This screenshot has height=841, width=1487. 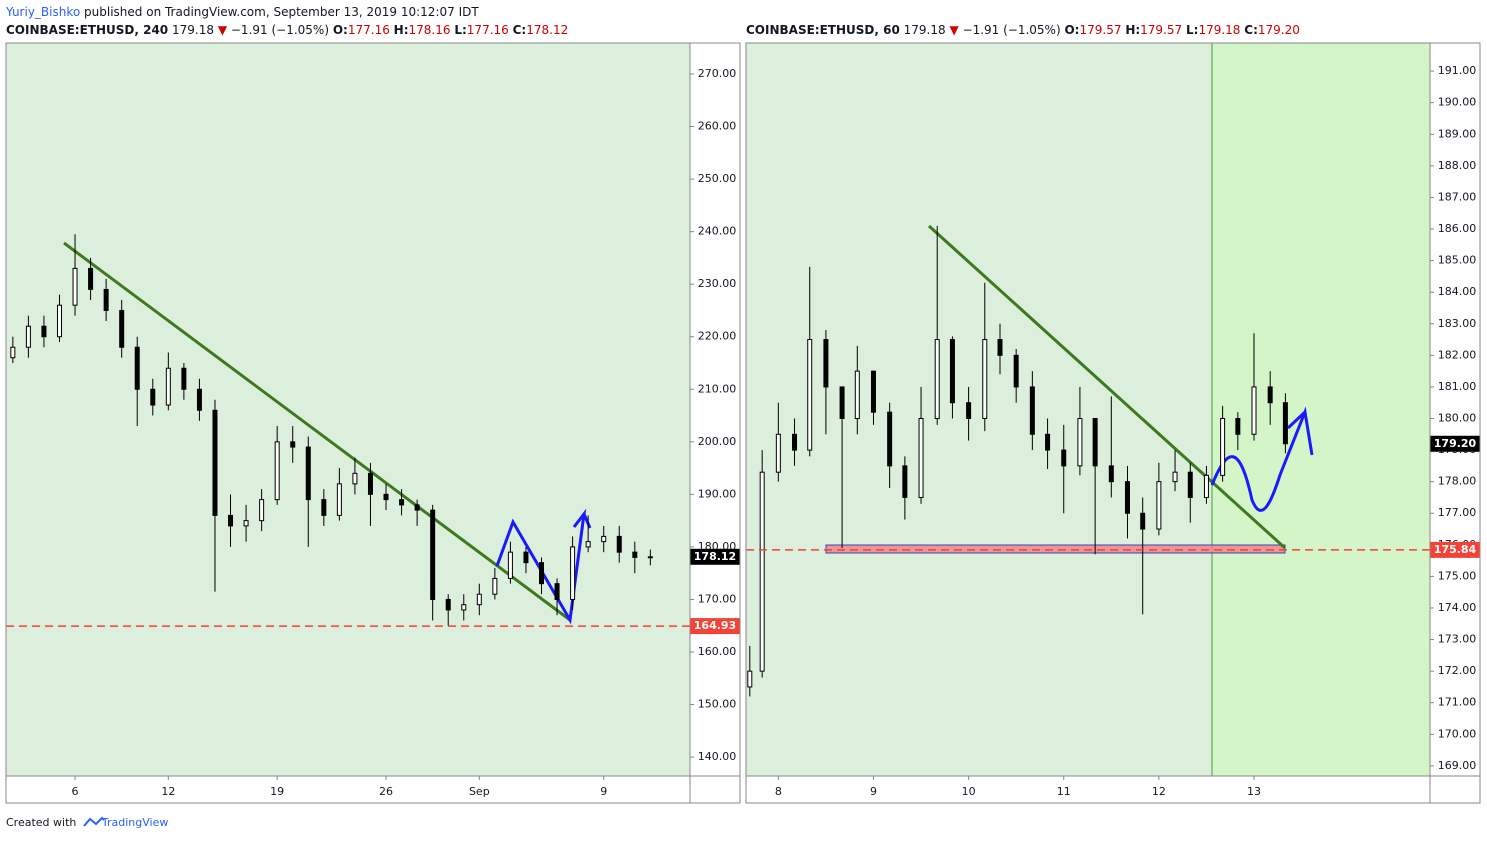 What do you see at coordinates (134, 822) in the screenshot?
I see `brand: TradingView` at bounding box center [134, 822].